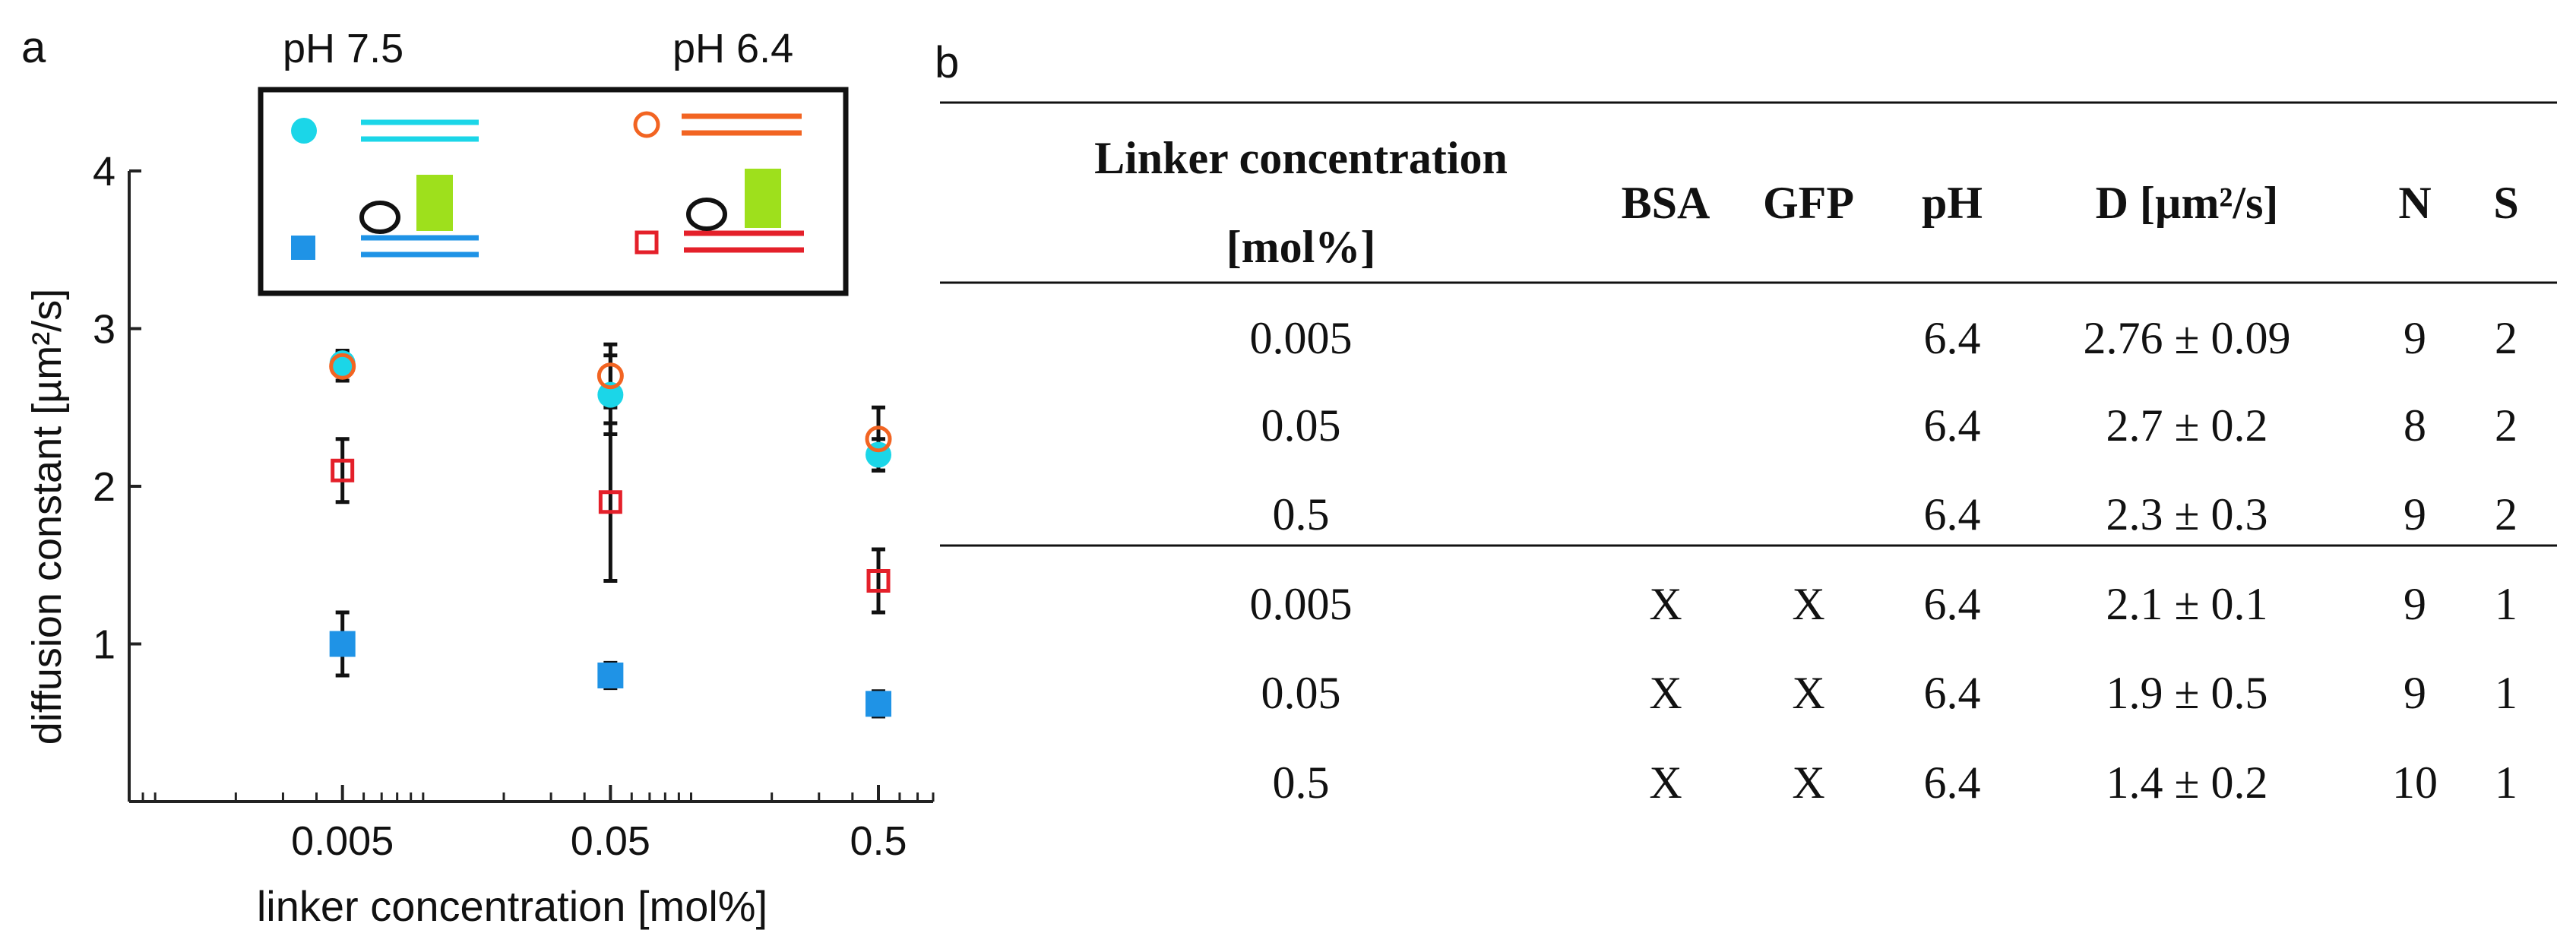 The width and height of the screenshot is (2576, 949). Describe the element at coordinates (2187, 425) in the screenshot. I see `table-cell-d: 2.7 ± 0.2` at that location.